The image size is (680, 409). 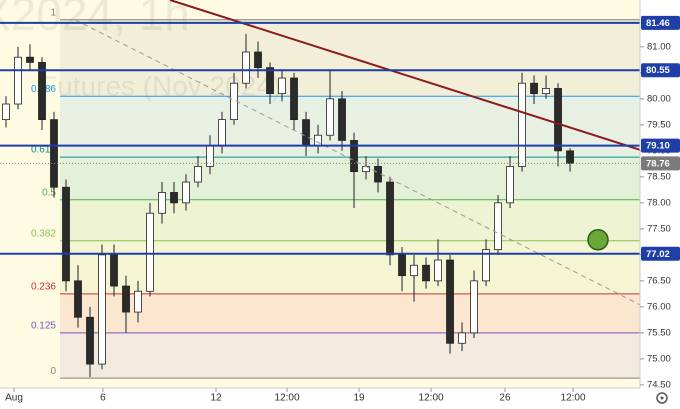 I want to click on y-tick-label: 81.00, so click(x=659, y=46).